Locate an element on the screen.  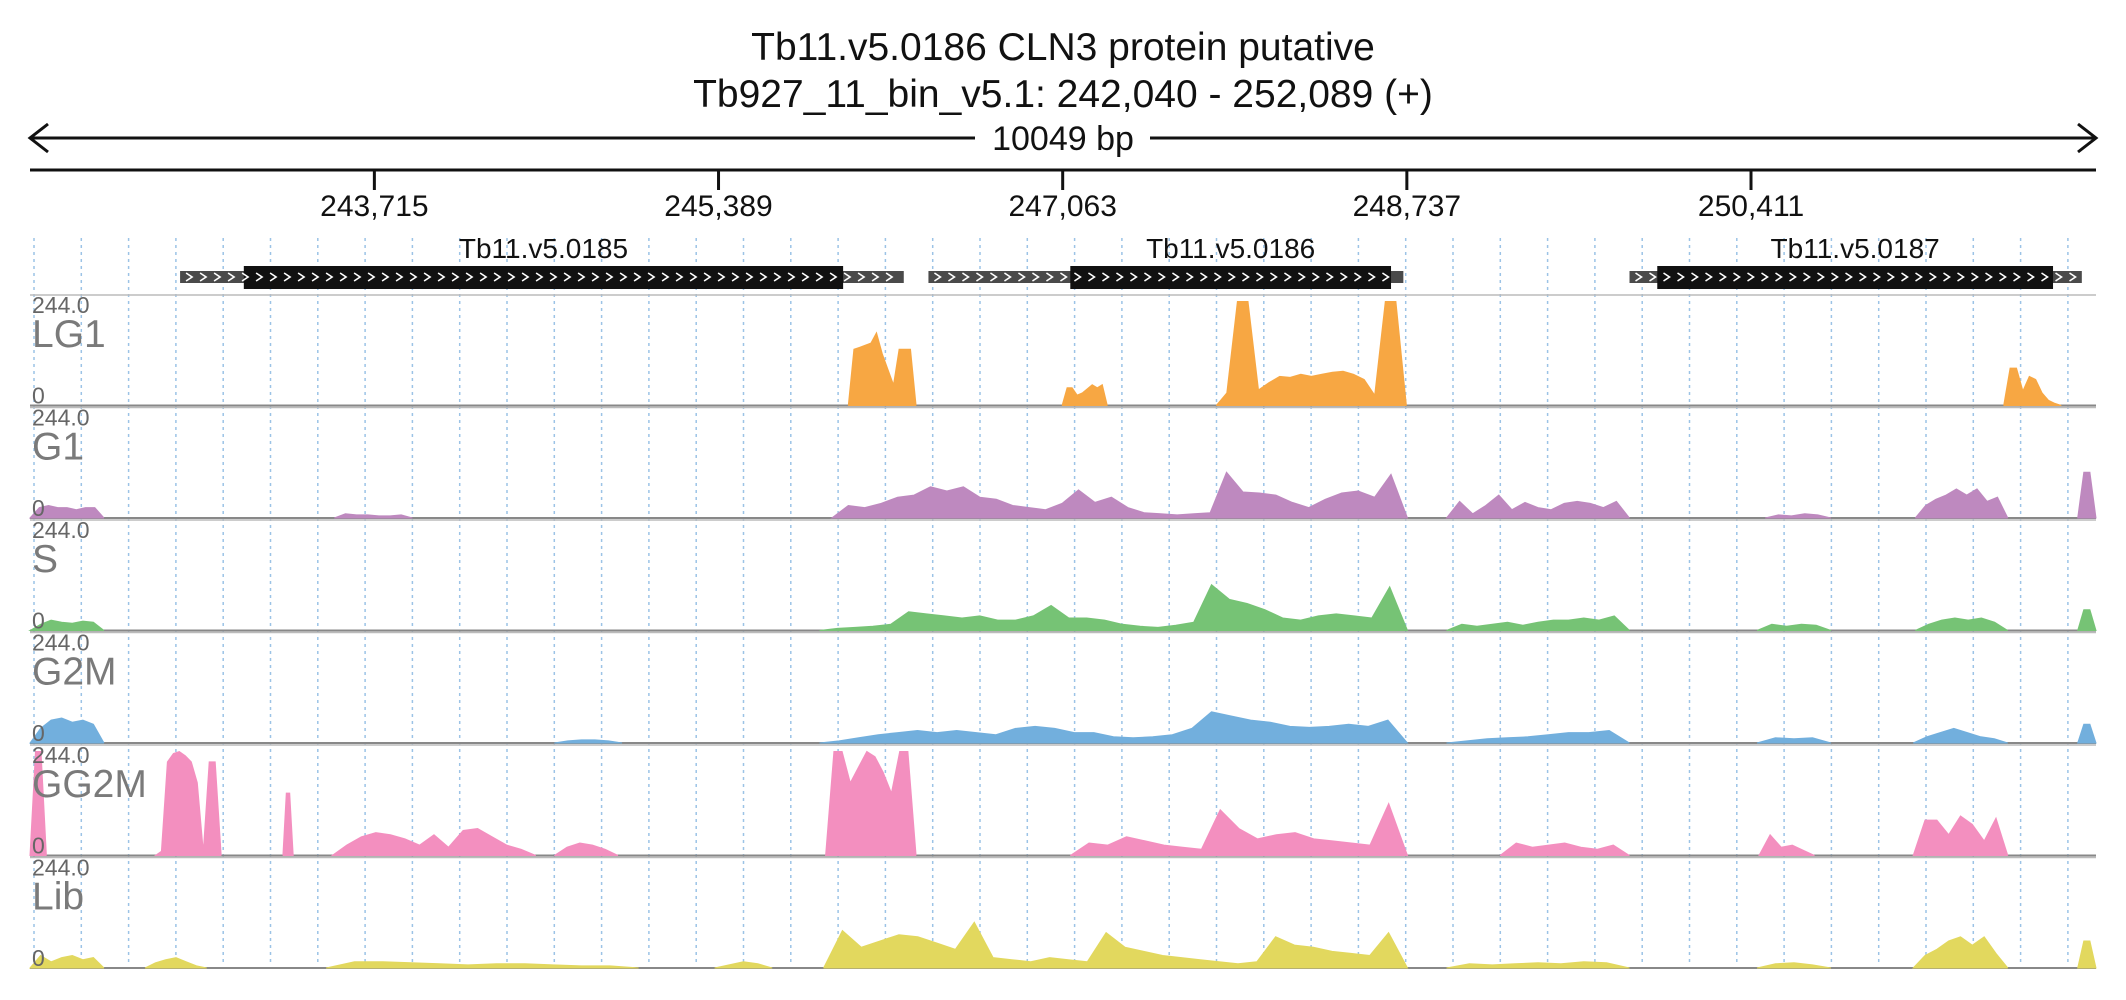
gene-label: Tb11.v5.0187 is located at coordinates (1855, 248).